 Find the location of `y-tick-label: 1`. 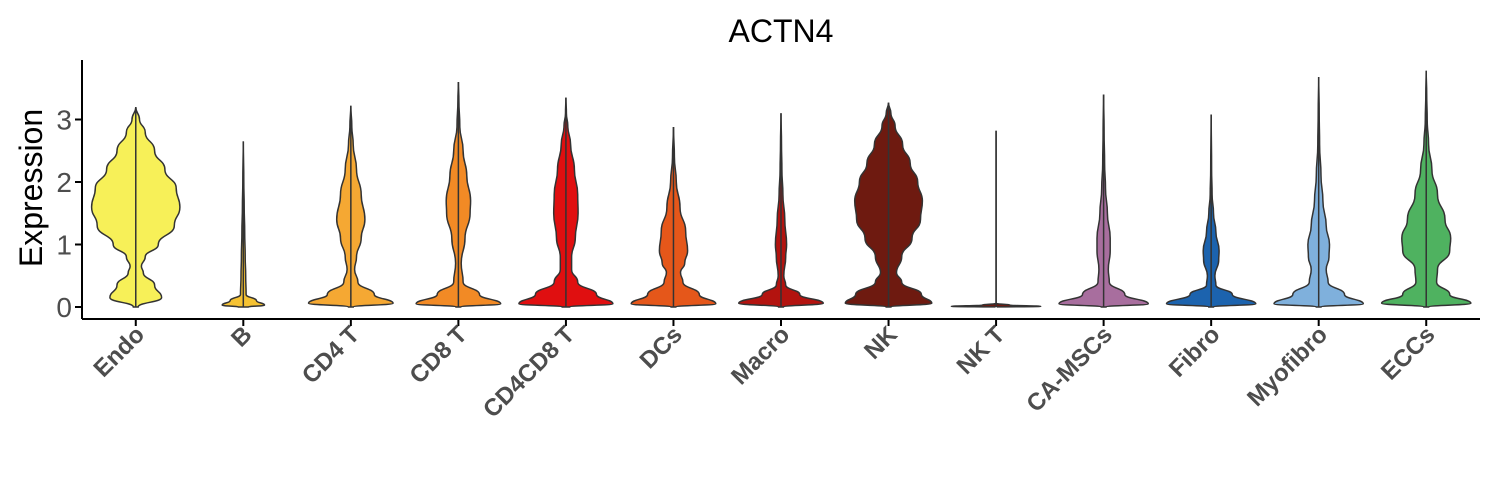

y-tick-label: 1 is located at coordinates (64, 245).